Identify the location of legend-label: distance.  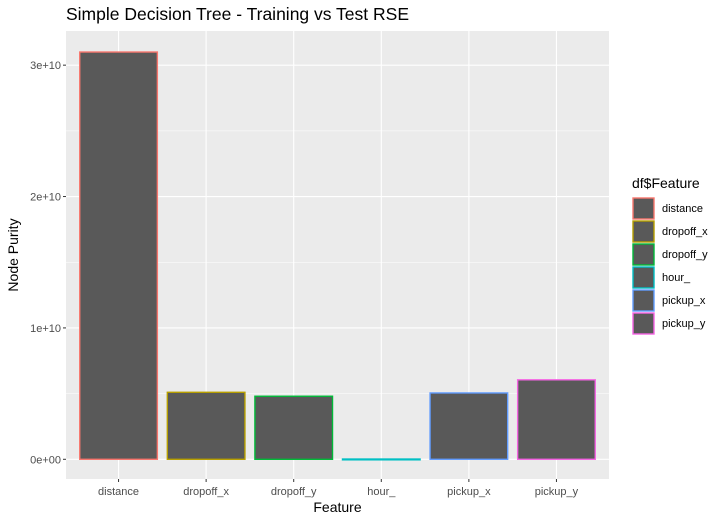
(682, 209).